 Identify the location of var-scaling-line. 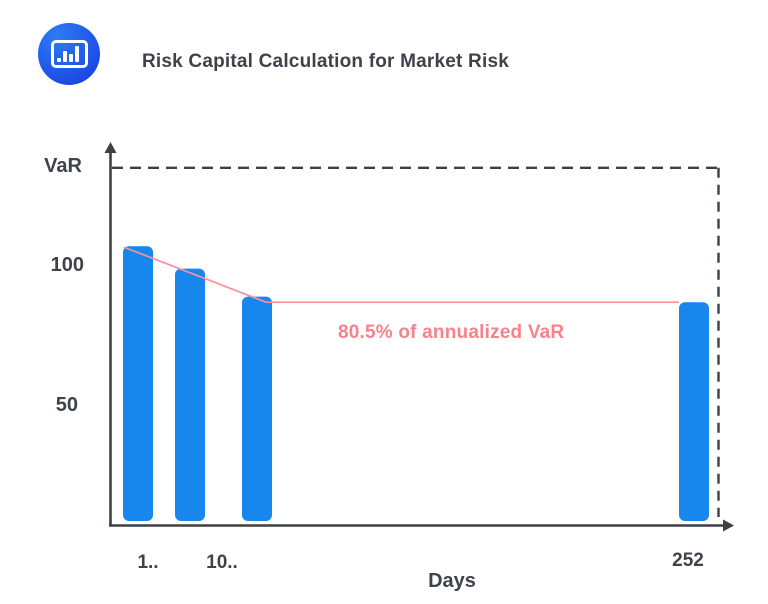
(401, 275).